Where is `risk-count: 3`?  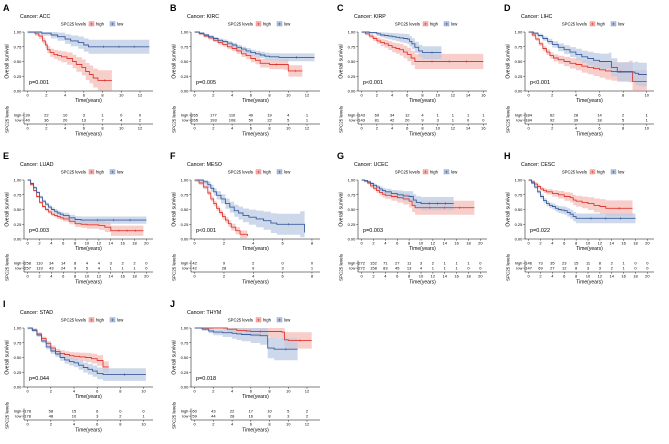 risk-count: 3 is located at coordinates (588, 268).